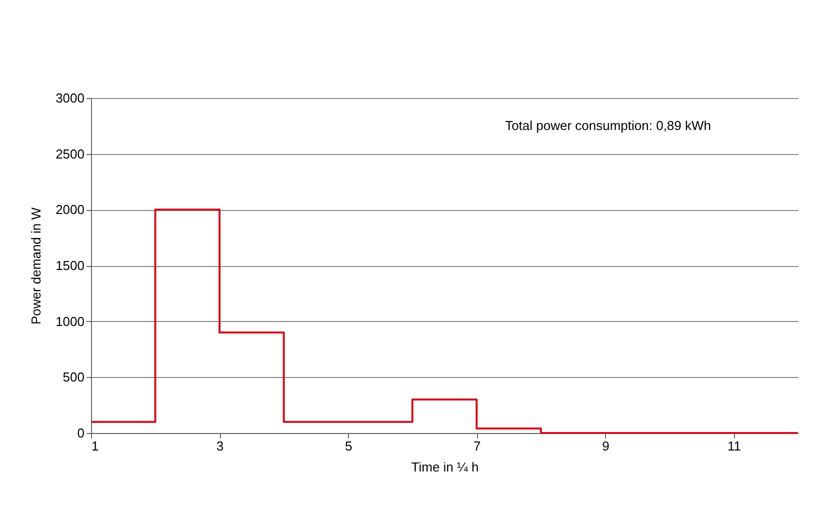  Describe the element at coordinates (70, 321) in the screenshot. I see `y-tick-label: 1000` at that location.